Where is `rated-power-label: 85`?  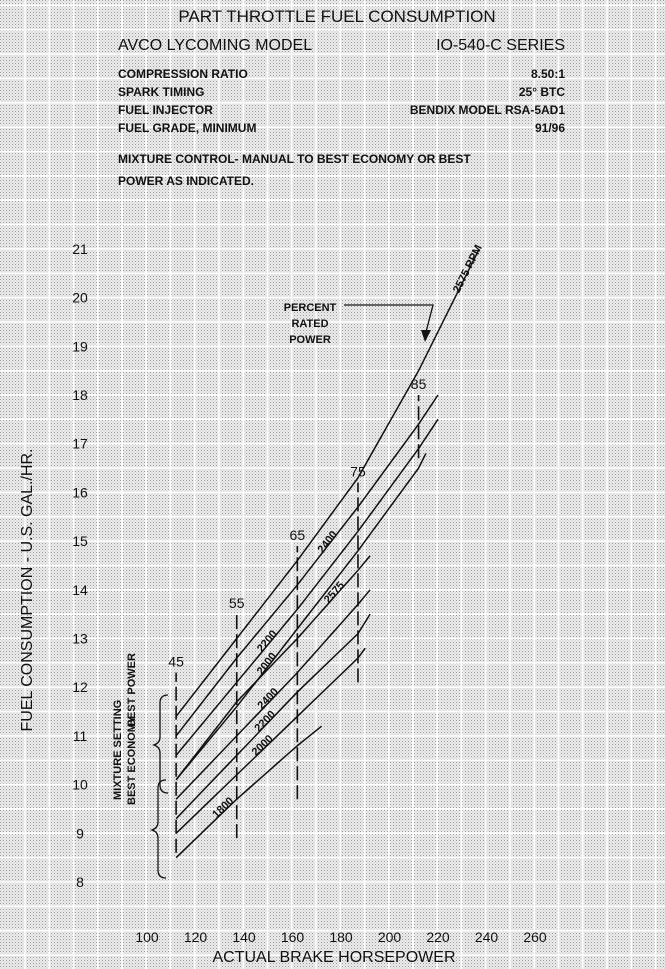 rated-power-label: 85 is located at coordinates (419, 384).